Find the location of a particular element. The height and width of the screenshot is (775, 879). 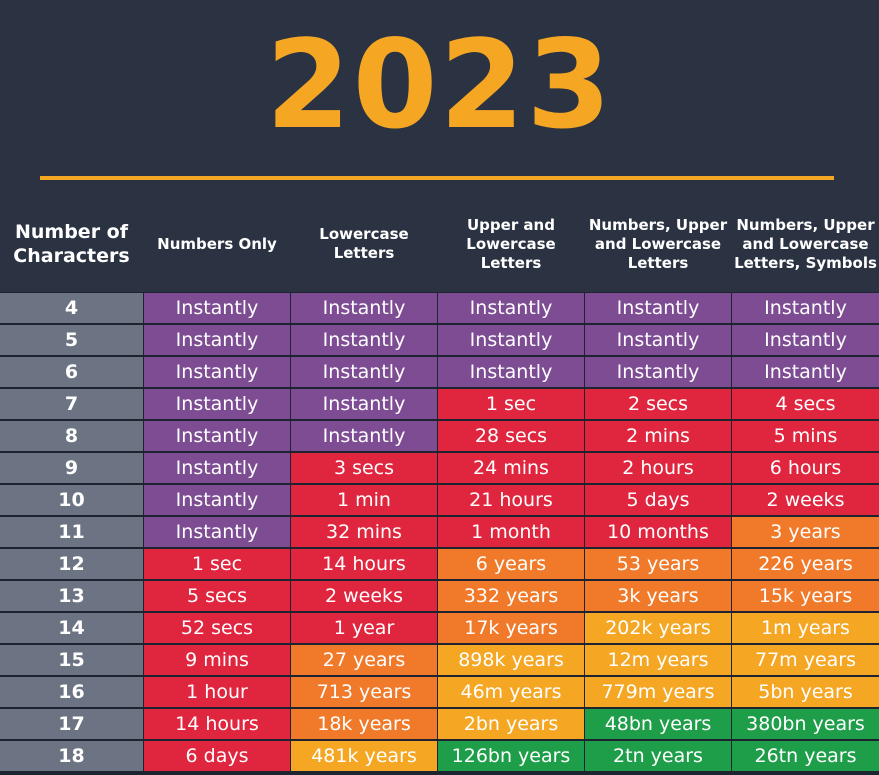

character-count-cell: 18 is located at coordinates (71, 756).